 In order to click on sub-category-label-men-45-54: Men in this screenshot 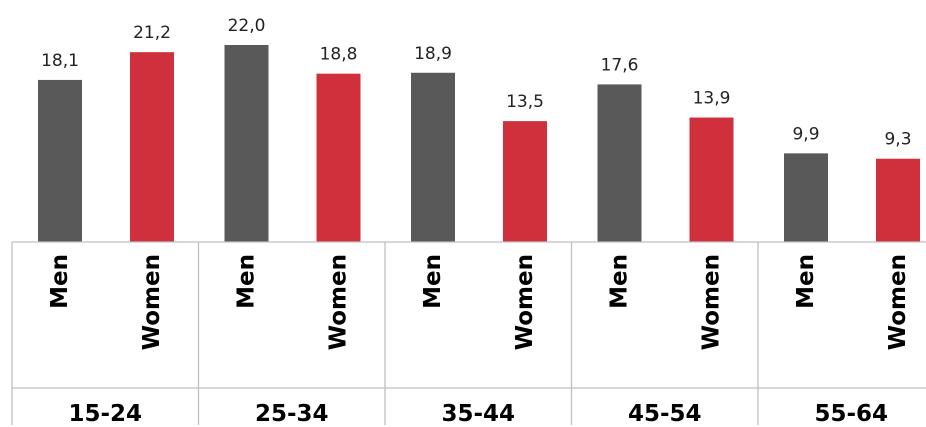, I will do `click(620, 281)`.